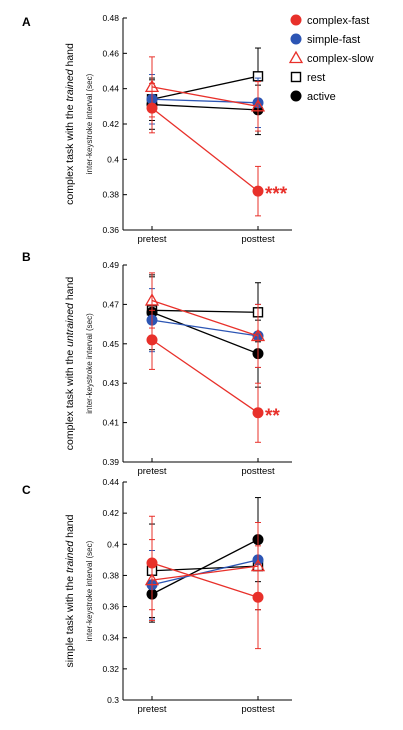  I want to click on significance-annotation: ***, so click(276, 194).